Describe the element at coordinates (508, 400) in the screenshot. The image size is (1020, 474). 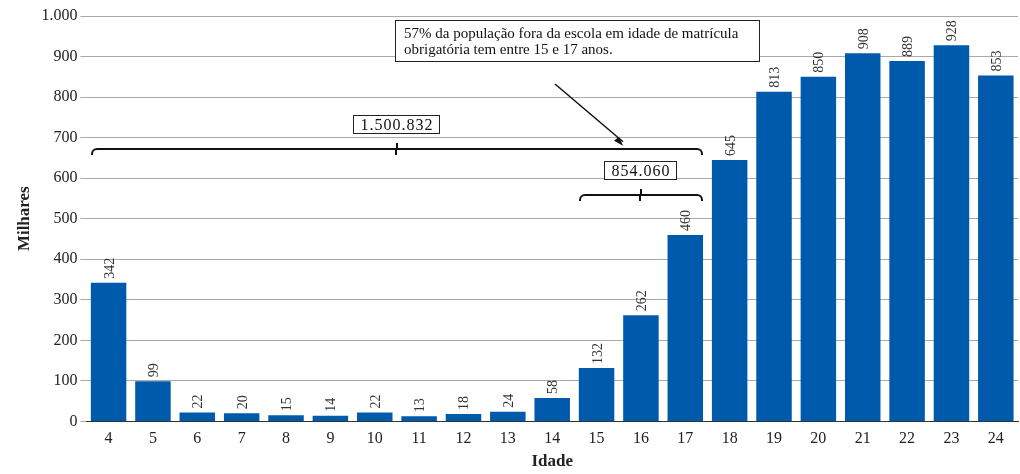
I see `data-label: 24` at that location.